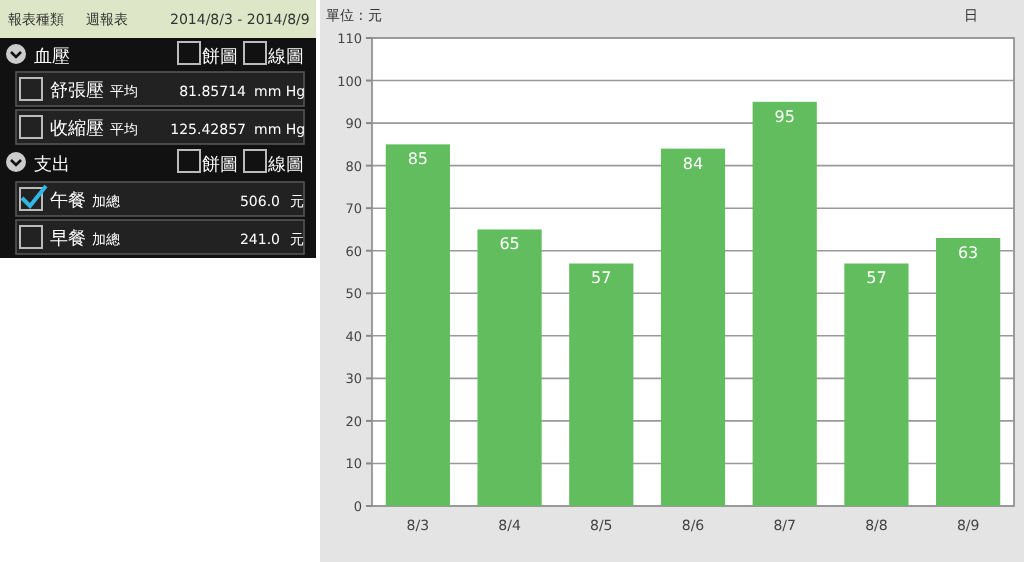 The image size is (1024, 562). Describe the element at coordinates (784, 116) in the screenshot. I see `data-label: 95` at that location.